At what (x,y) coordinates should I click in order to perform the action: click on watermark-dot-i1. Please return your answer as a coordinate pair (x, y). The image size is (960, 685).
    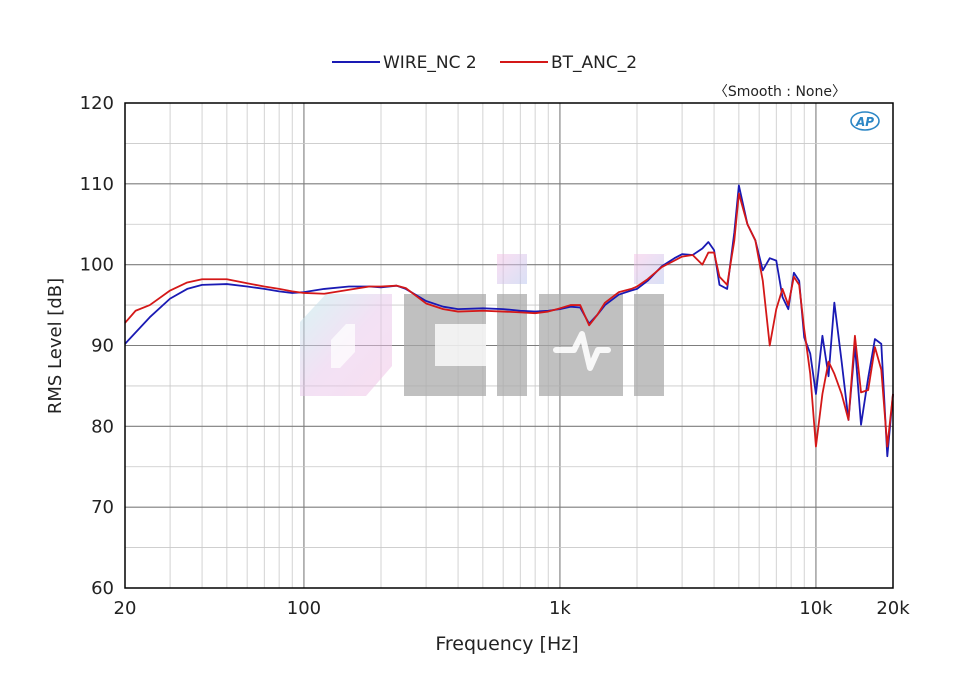
    Looking at the image, I should click on (512, 269).